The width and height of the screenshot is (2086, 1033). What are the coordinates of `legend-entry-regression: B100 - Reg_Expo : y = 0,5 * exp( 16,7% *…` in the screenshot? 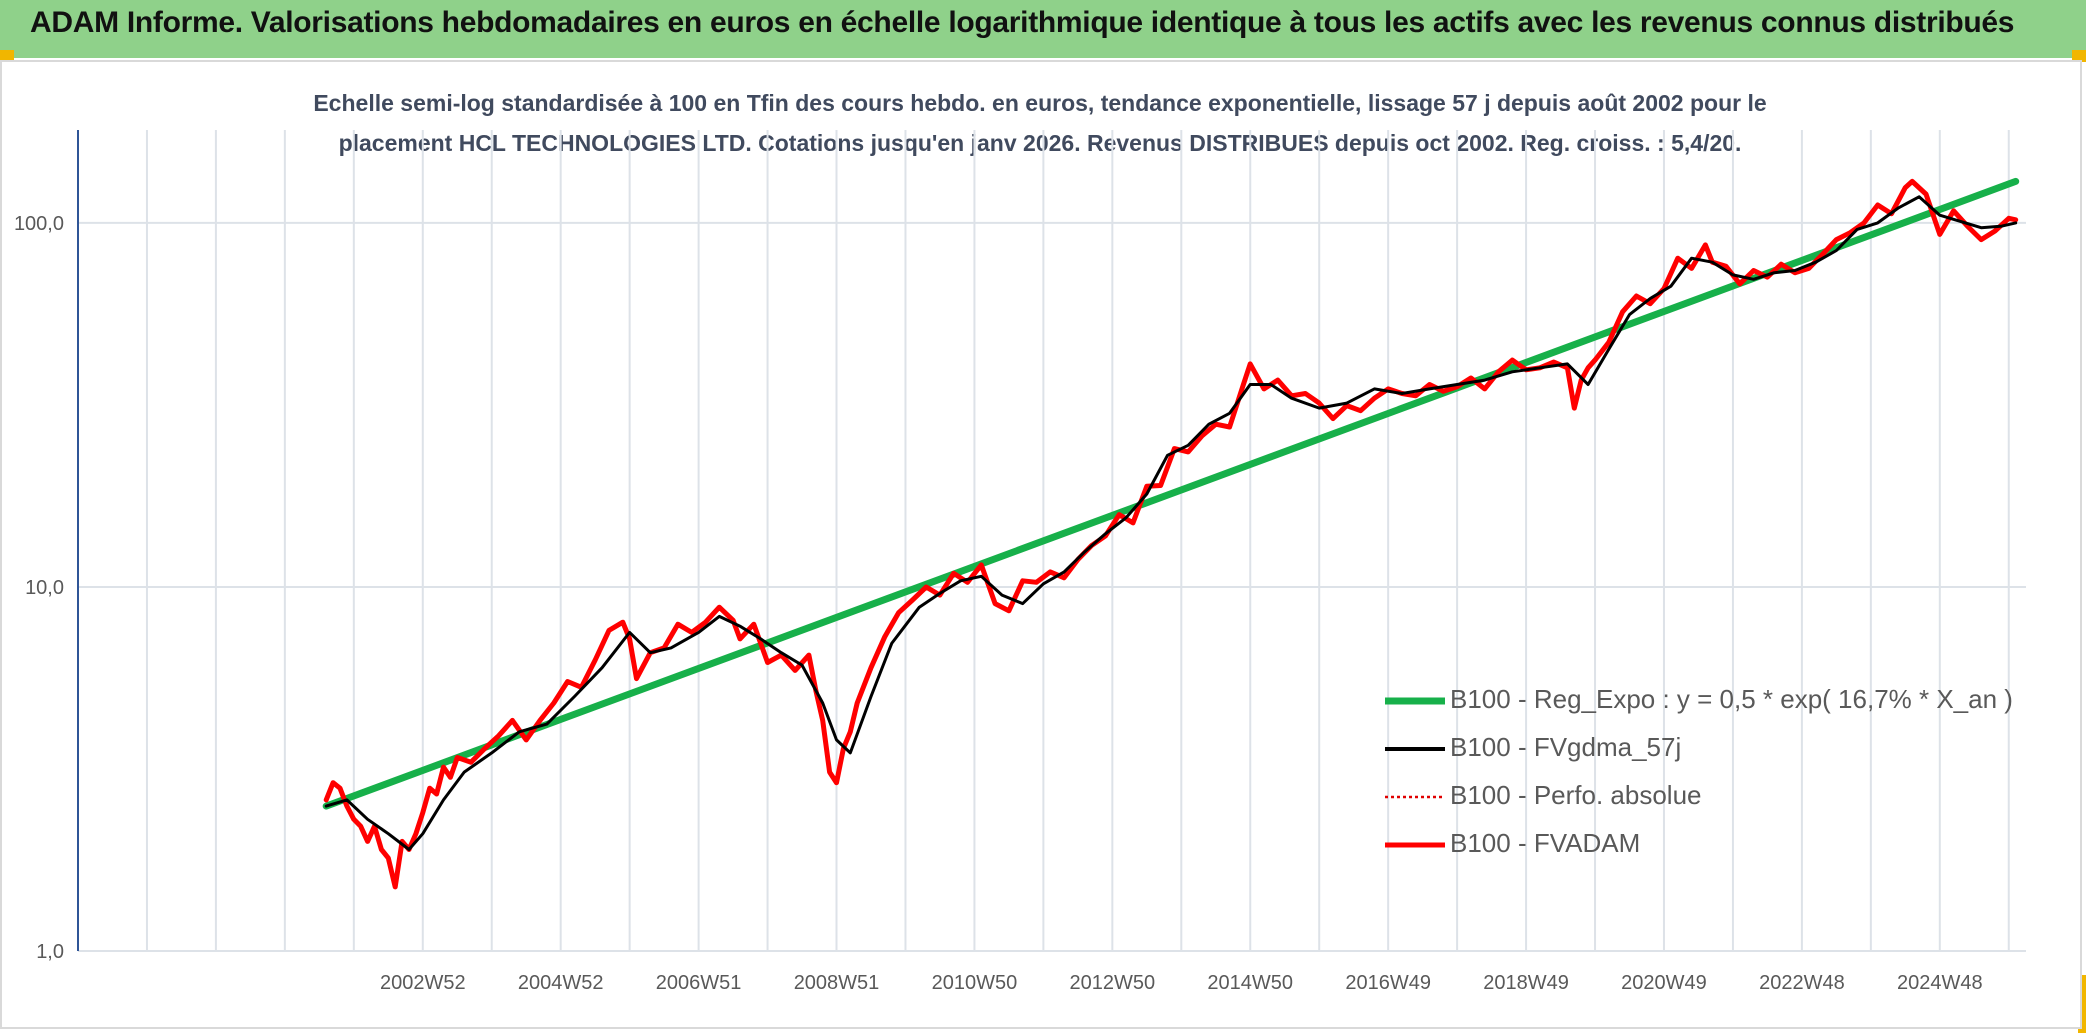 It's located at (1731, 699).